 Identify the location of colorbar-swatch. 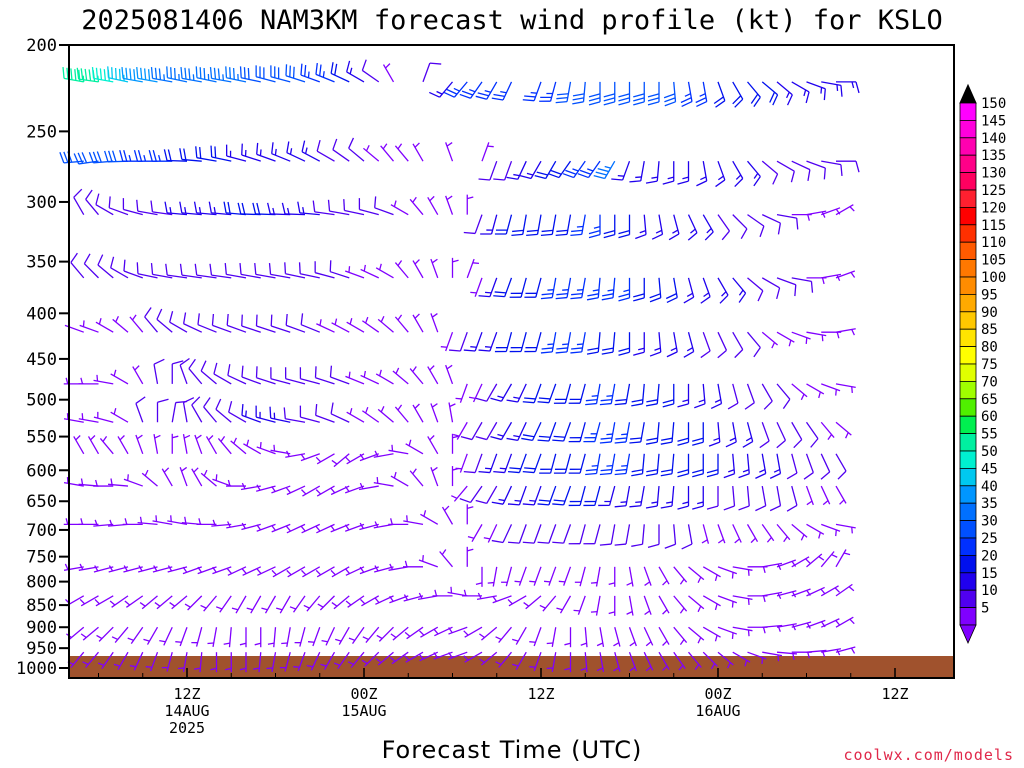
(968, 233).